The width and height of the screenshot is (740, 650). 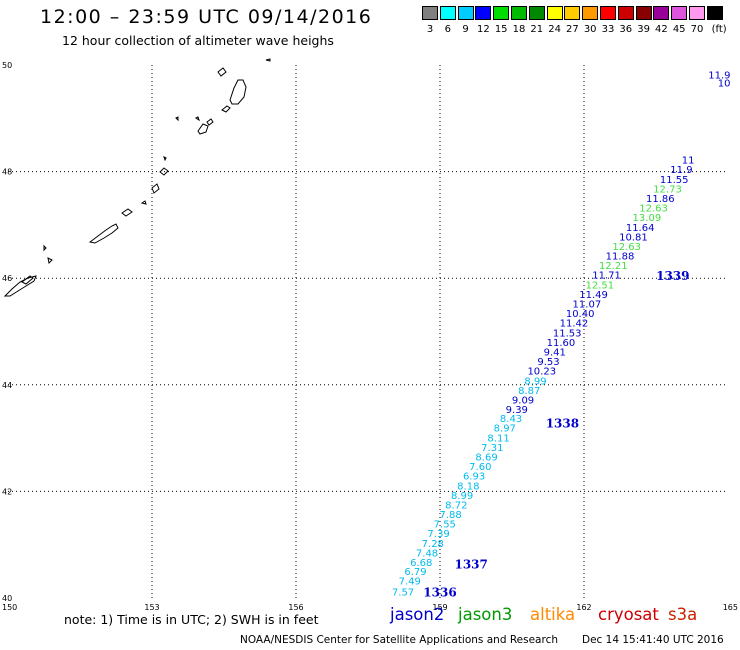 What do you see at coordinates (468, 486) in the screenshot?
I see `swh-reading: 8.18` at bounding box center [468, 486].